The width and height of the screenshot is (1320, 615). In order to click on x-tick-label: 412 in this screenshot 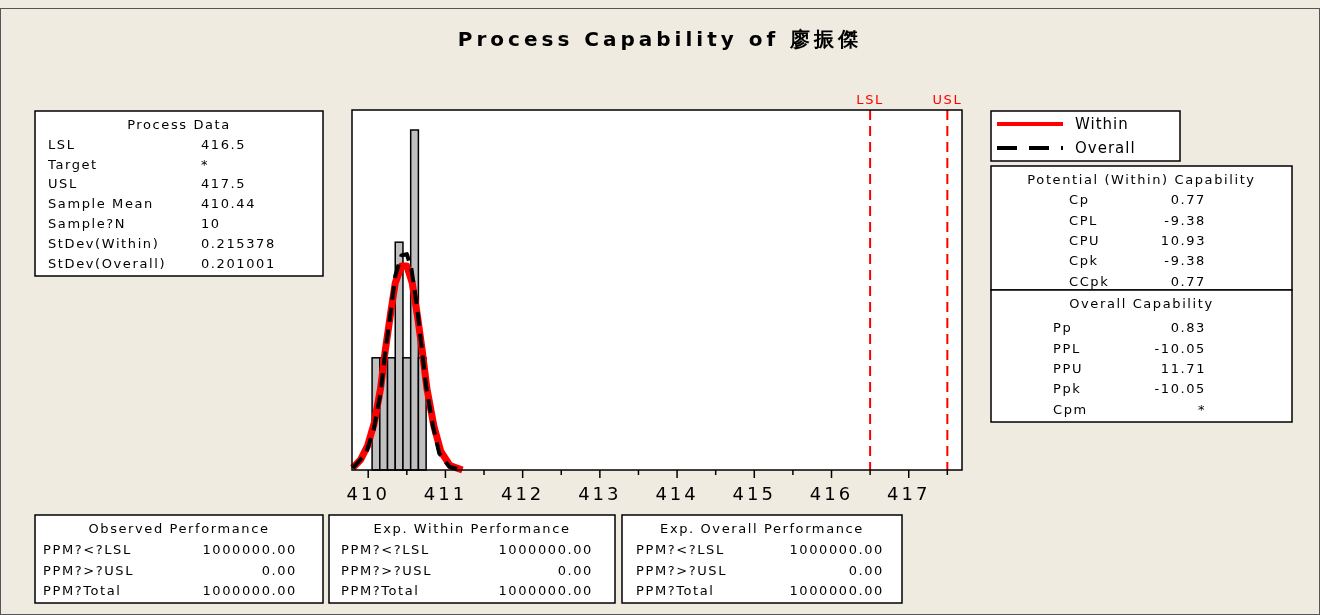, I will do `click(522, 493)`.